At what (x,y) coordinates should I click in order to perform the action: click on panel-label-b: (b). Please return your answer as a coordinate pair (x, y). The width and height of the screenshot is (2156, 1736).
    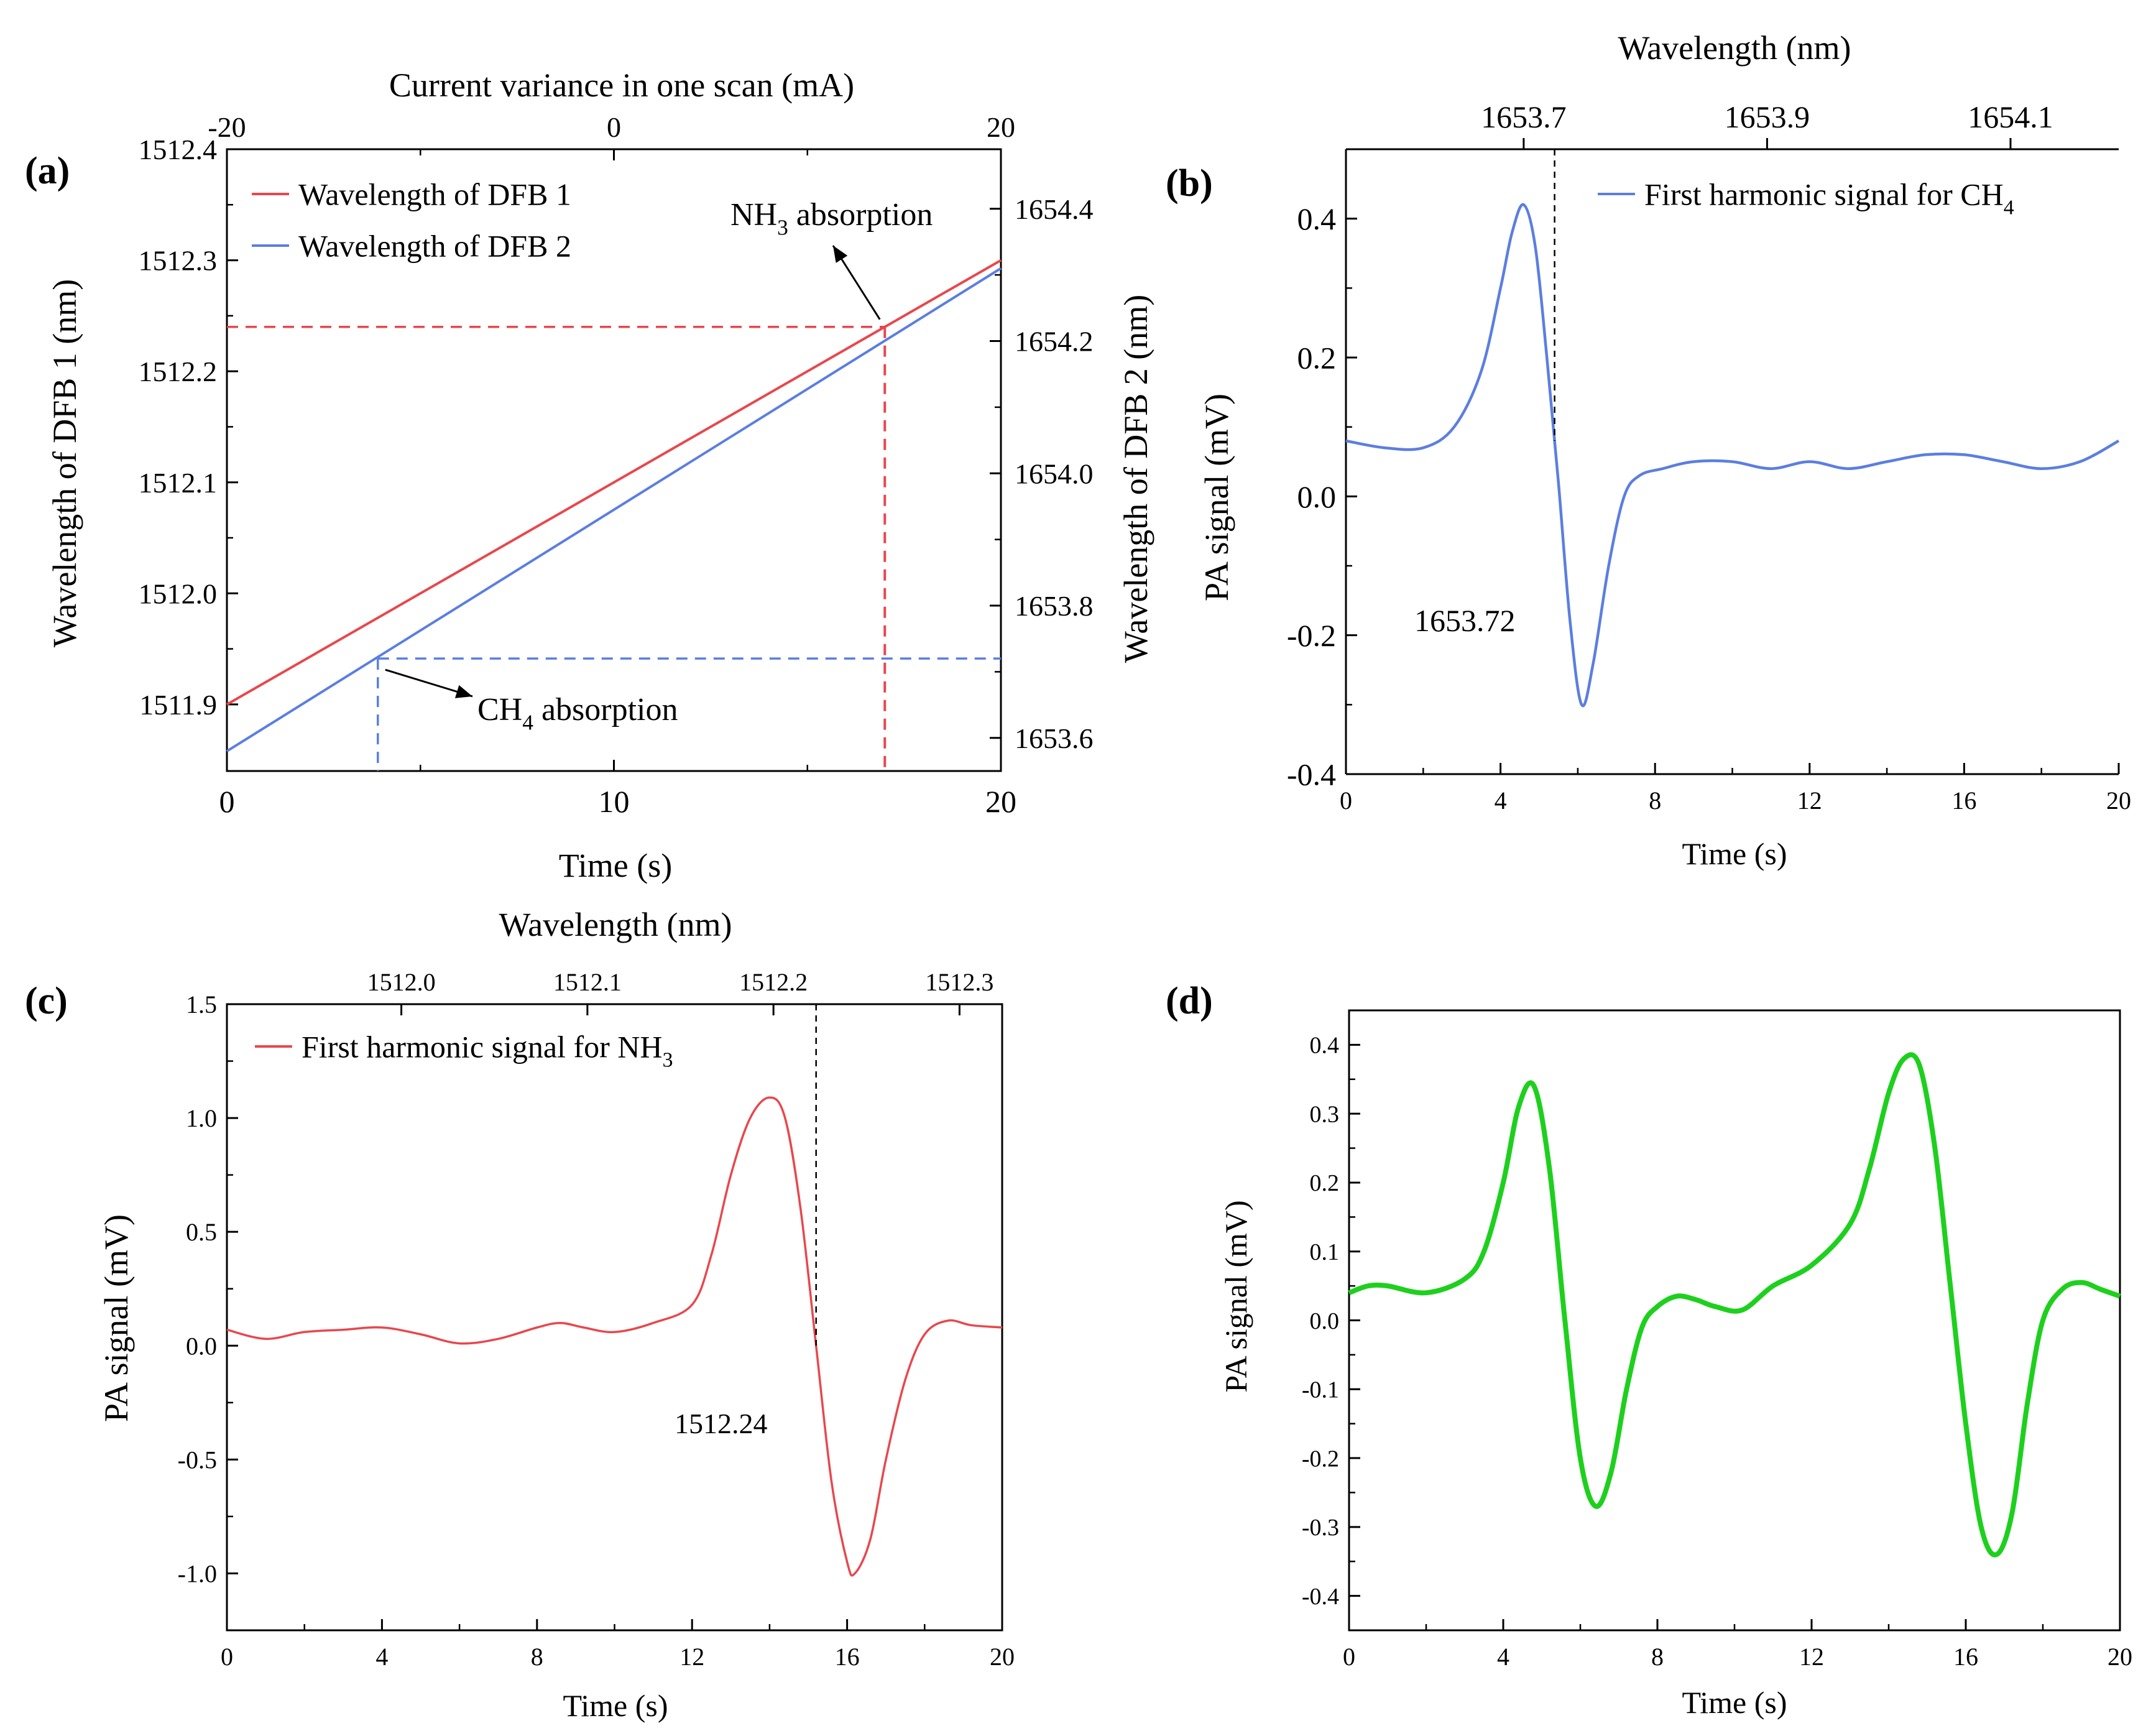
    Looking at the image, I should click on (1189, 183).